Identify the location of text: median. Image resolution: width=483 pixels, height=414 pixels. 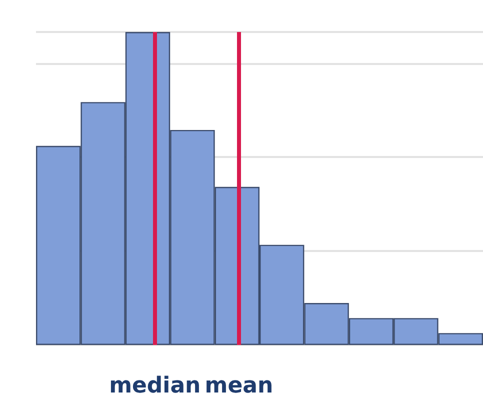
(155, 386).